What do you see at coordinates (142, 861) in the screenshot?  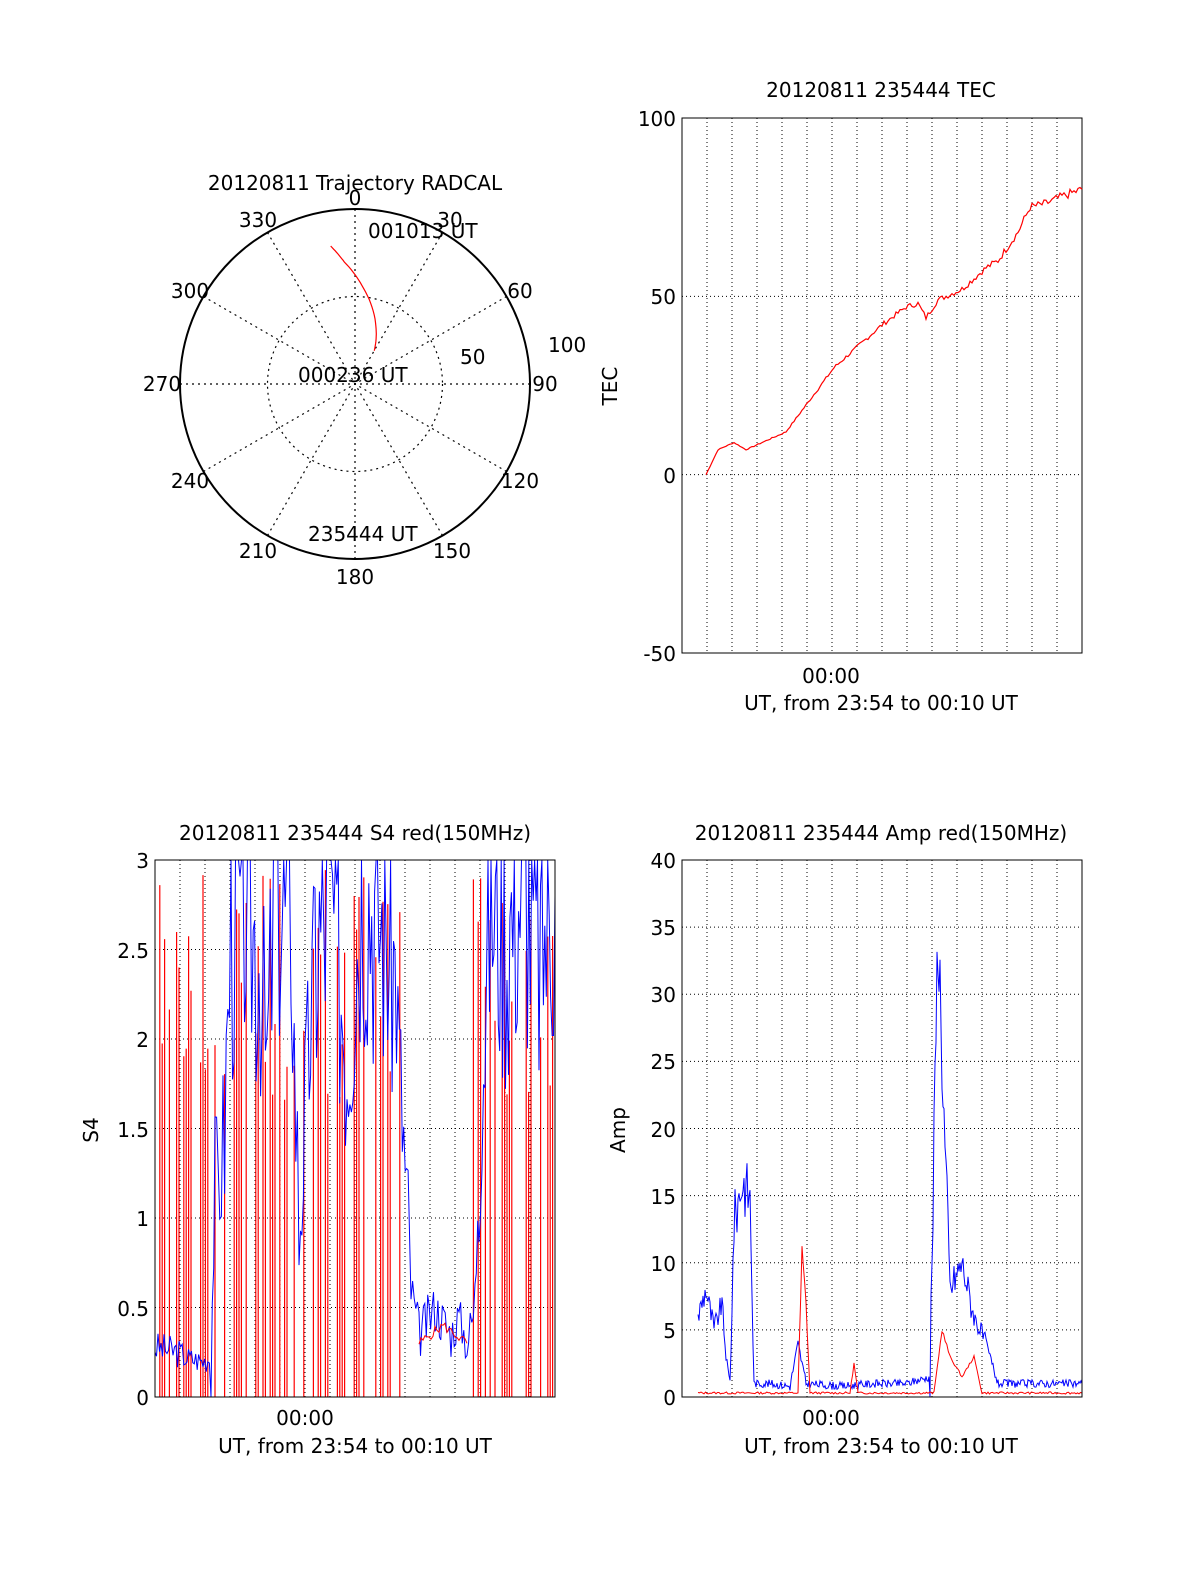 I see `s4-ytick-3: 3` at bounding box center [142, 861].